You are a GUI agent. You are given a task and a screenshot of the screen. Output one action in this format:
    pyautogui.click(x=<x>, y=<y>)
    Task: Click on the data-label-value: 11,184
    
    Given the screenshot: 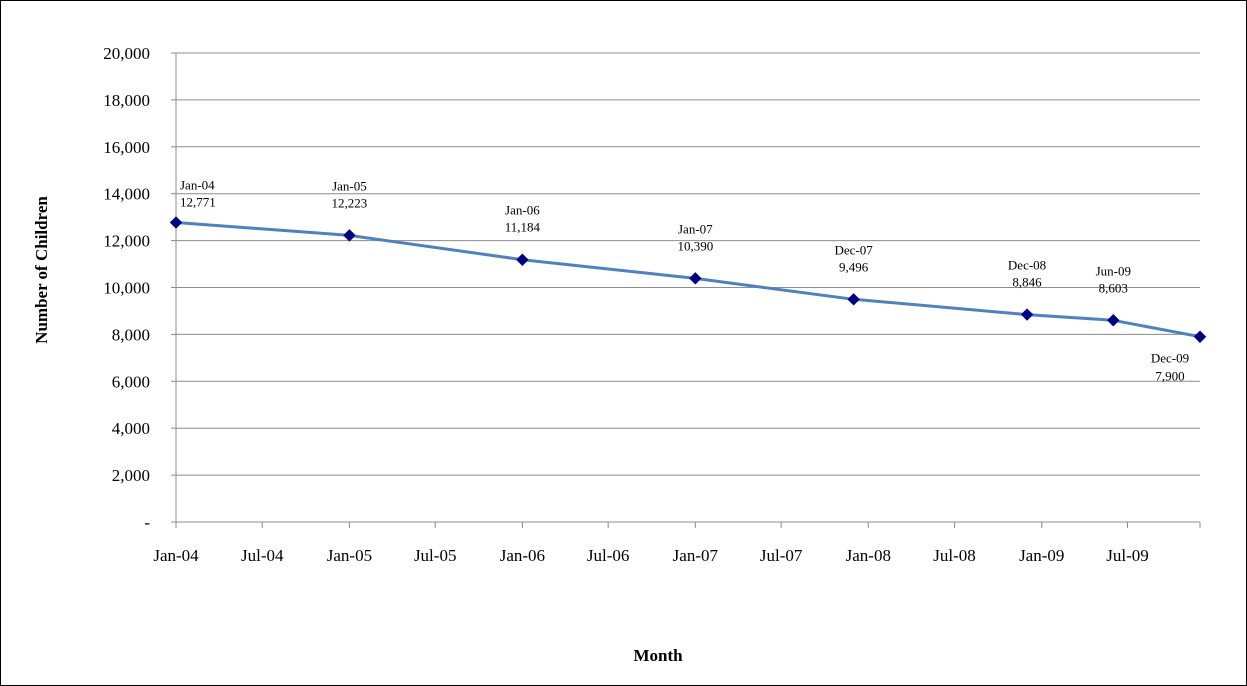 What is the action you would take?
    pyautogui.click(x=523, y=227)
    